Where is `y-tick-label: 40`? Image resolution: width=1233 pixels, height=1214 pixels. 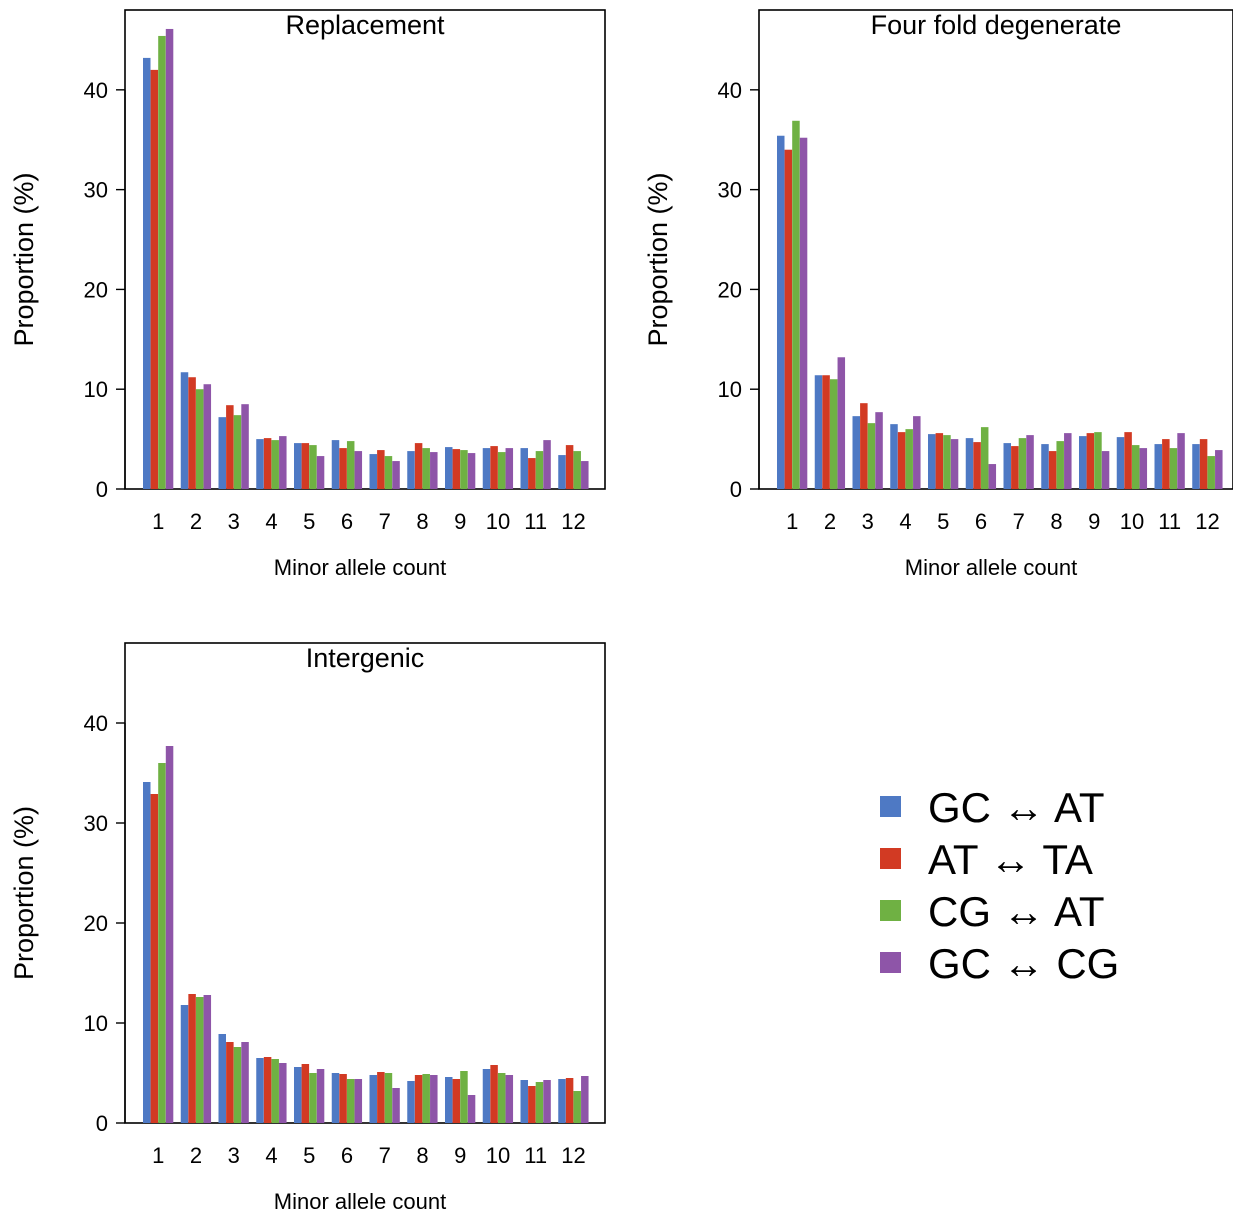 y-tick-label: 40 is located at coordinates (730, 90).